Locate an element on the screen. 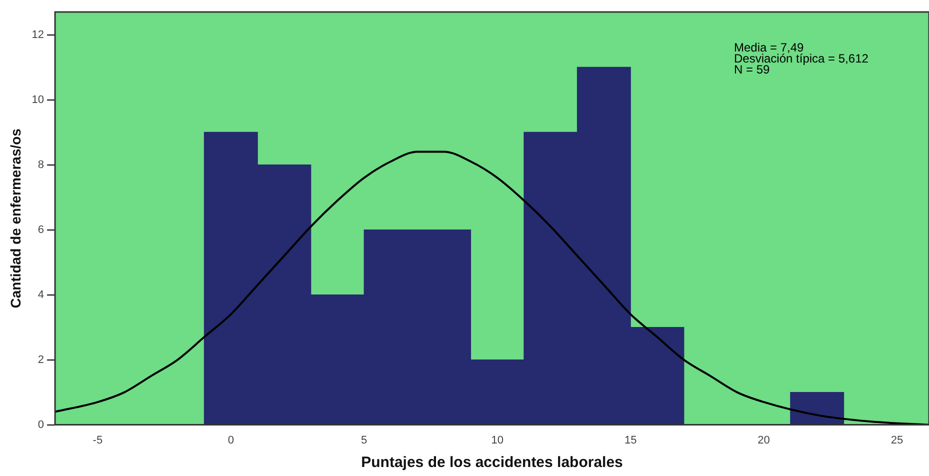 The width and height of the screenshot is (929, 476). y-tick-label: 0 is located at coordinates (41, 424).